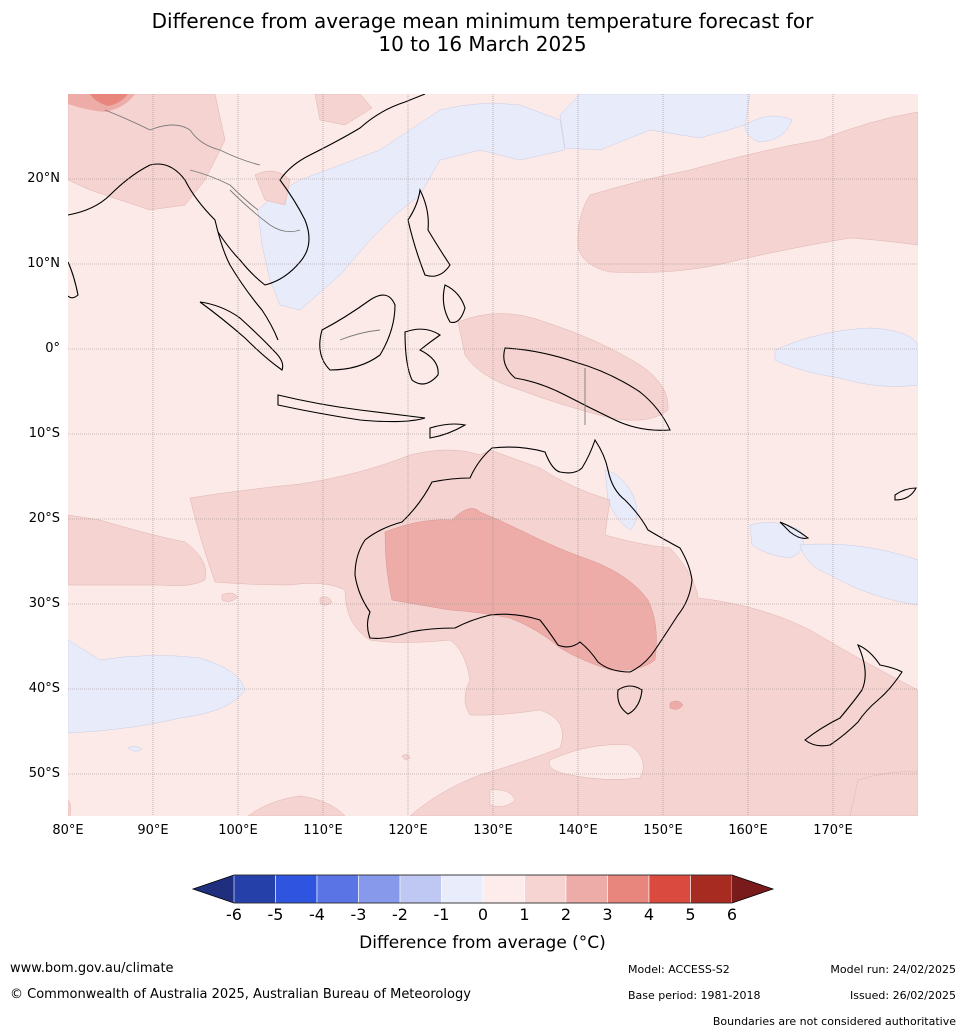  I want to click on lon-label-170e: 170°E, so click(833, 830).